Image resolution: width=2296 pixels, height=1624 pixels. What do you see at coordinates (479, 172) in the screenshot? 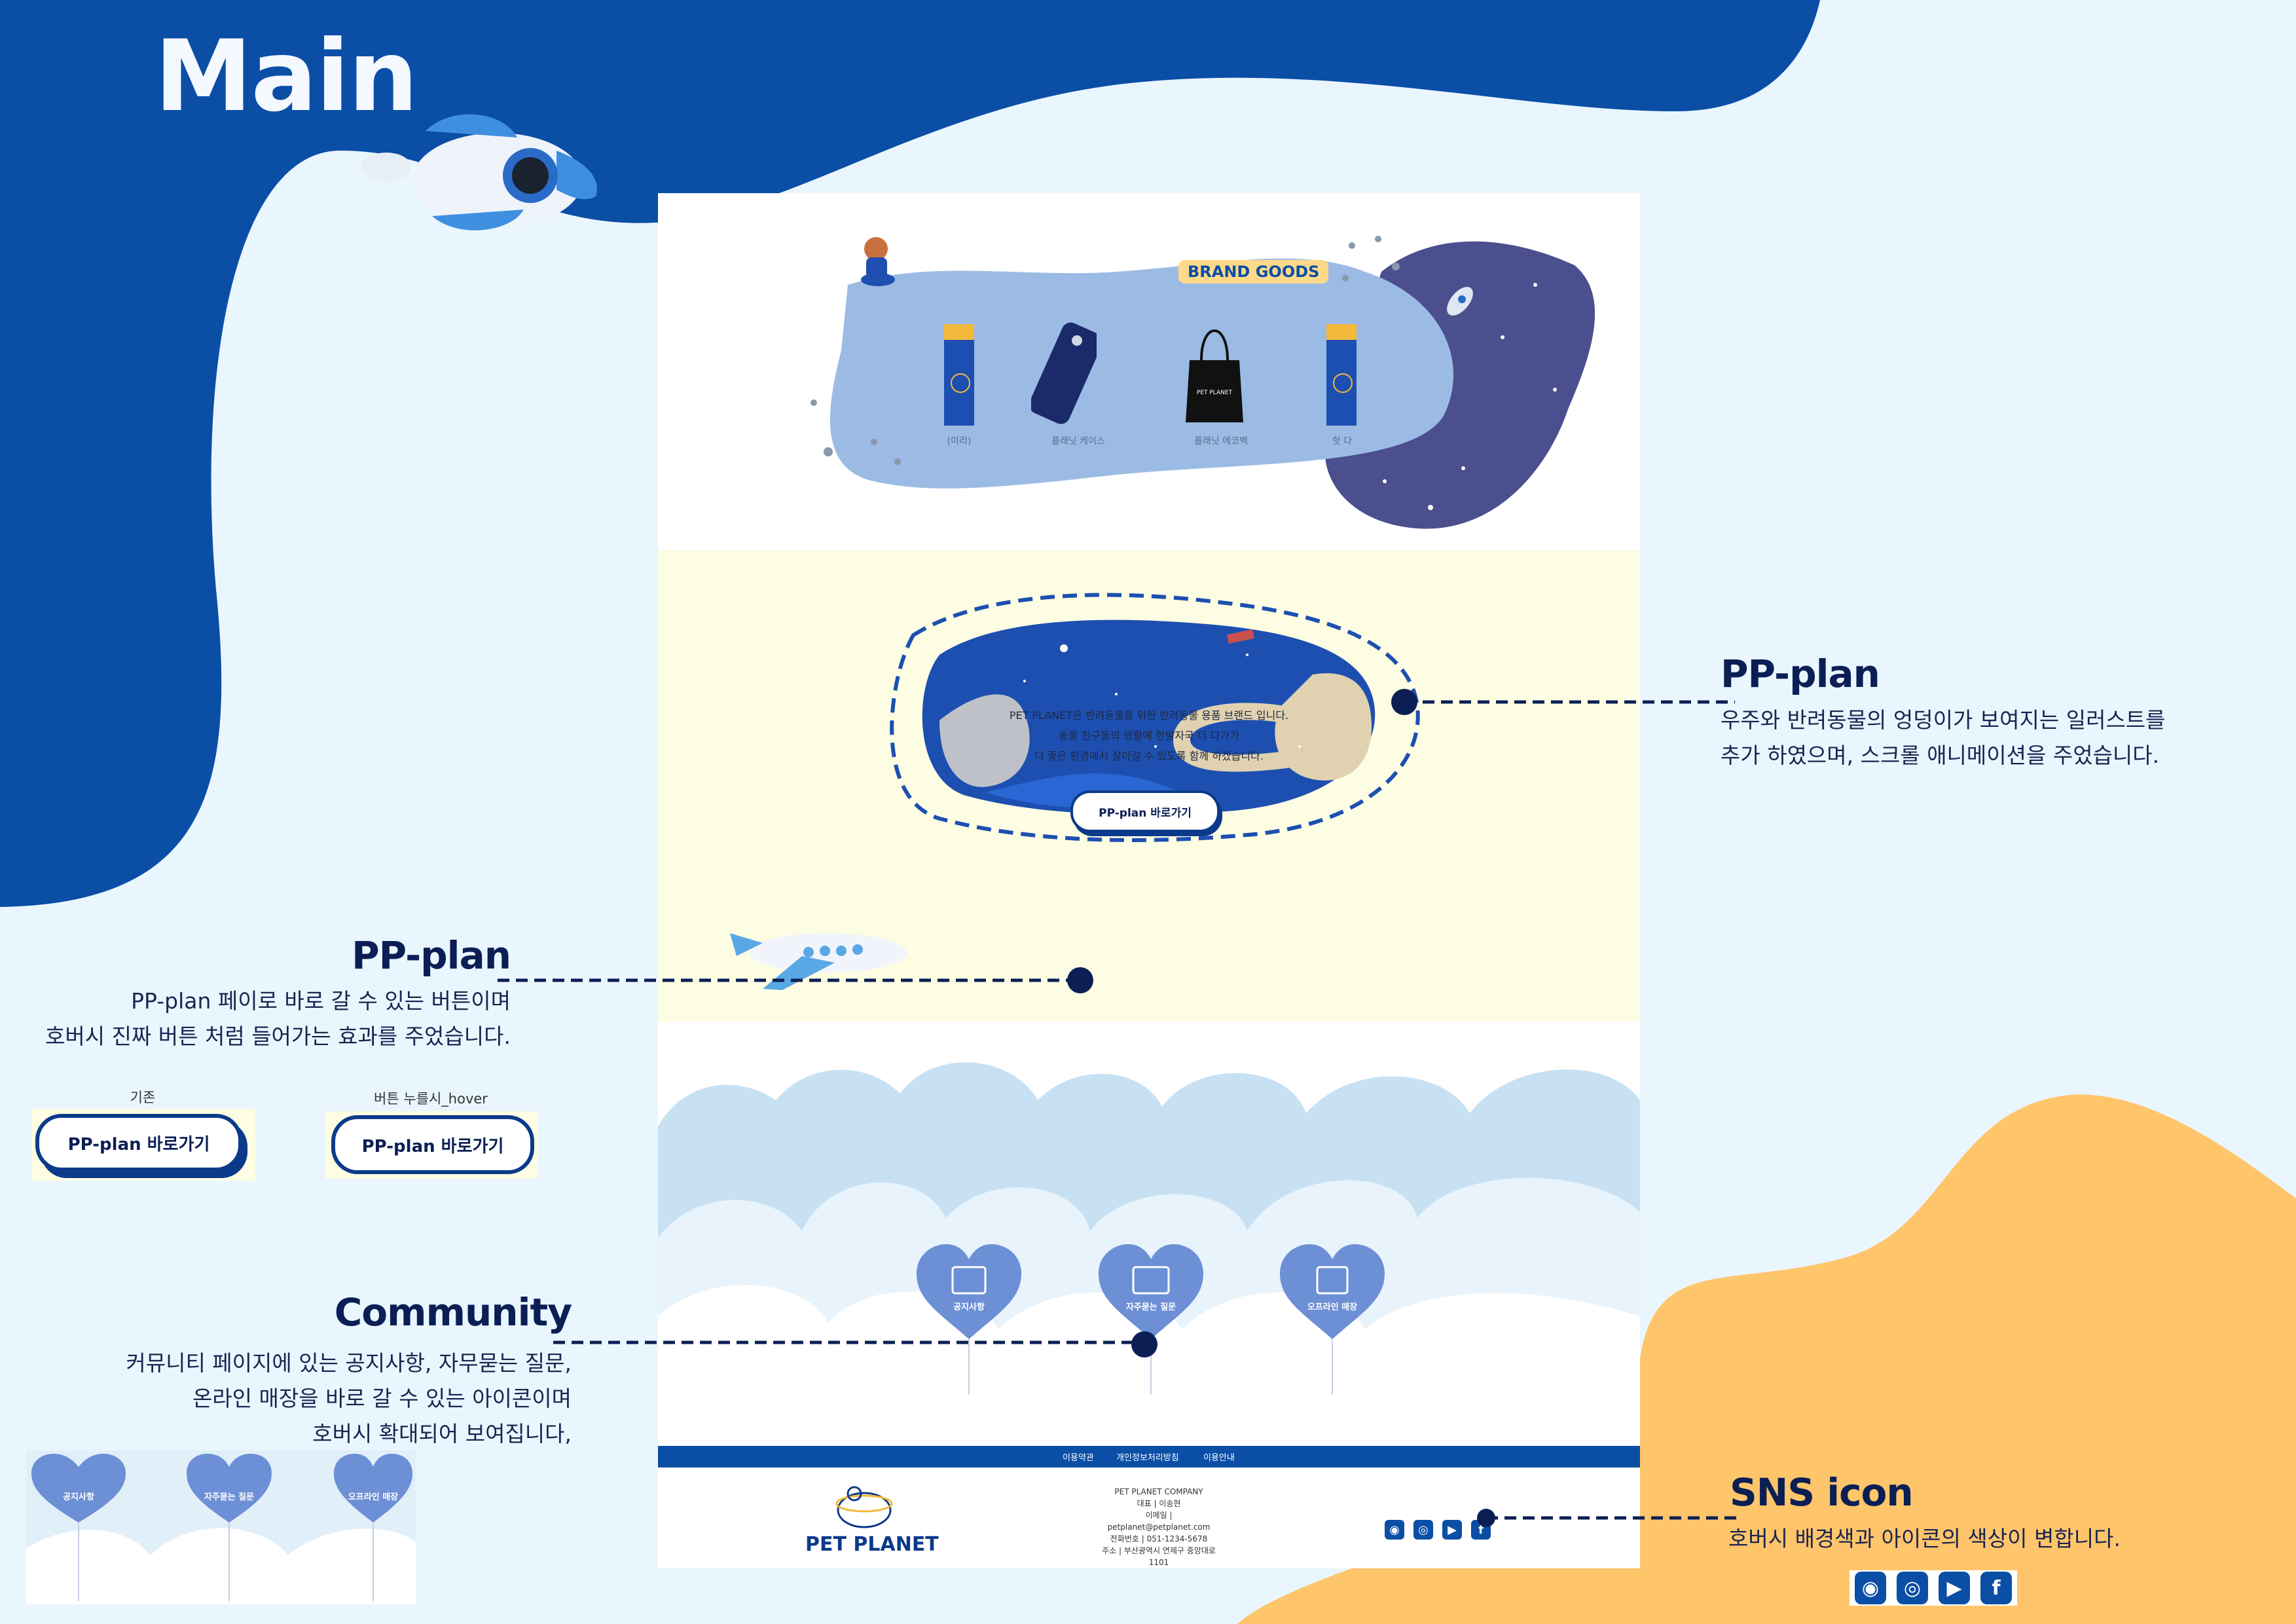
I see `rocket-icon` at bounding box center [479, 172].